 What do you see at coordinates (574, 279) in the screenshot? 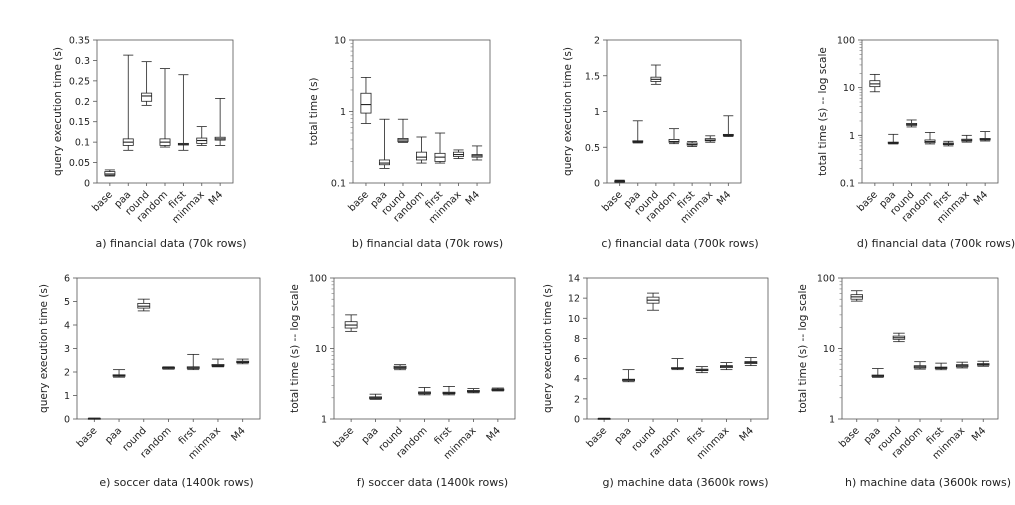
I see `y-tick-label: 14` at bounding box center [574, 279].